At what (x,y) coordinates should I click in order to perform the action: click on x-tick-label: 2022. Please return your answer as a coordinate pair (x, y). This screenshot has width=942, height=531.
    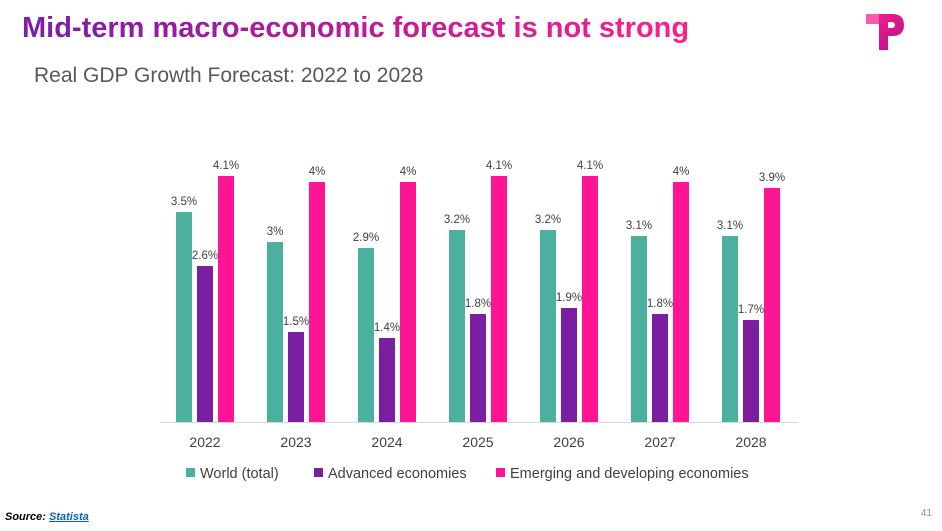
    Looking at the image, I should click on (204, 442).